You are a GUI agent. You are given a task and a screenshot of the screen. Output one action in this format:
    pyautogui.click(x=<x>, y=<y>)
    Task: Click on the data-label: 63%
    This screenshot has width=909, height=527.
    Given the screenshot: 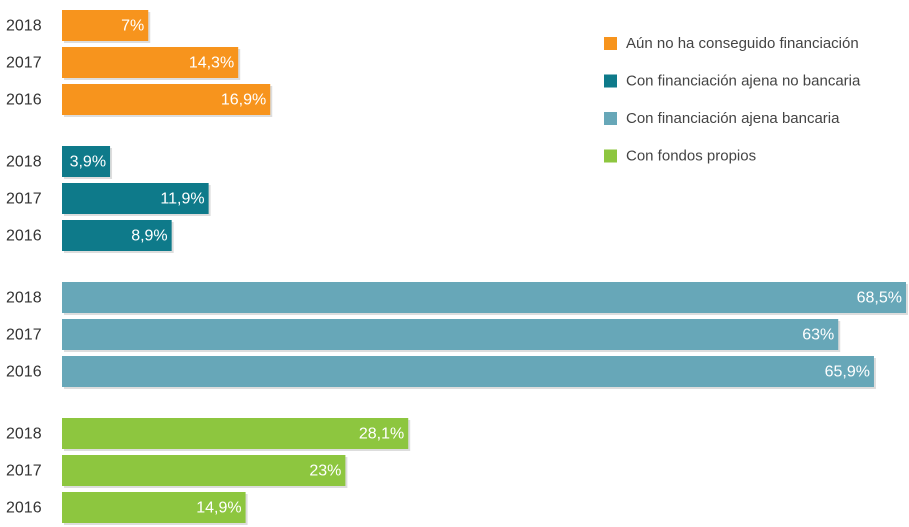 What is the action you would take?
    pyautogui.click(x=818, y=335)
    